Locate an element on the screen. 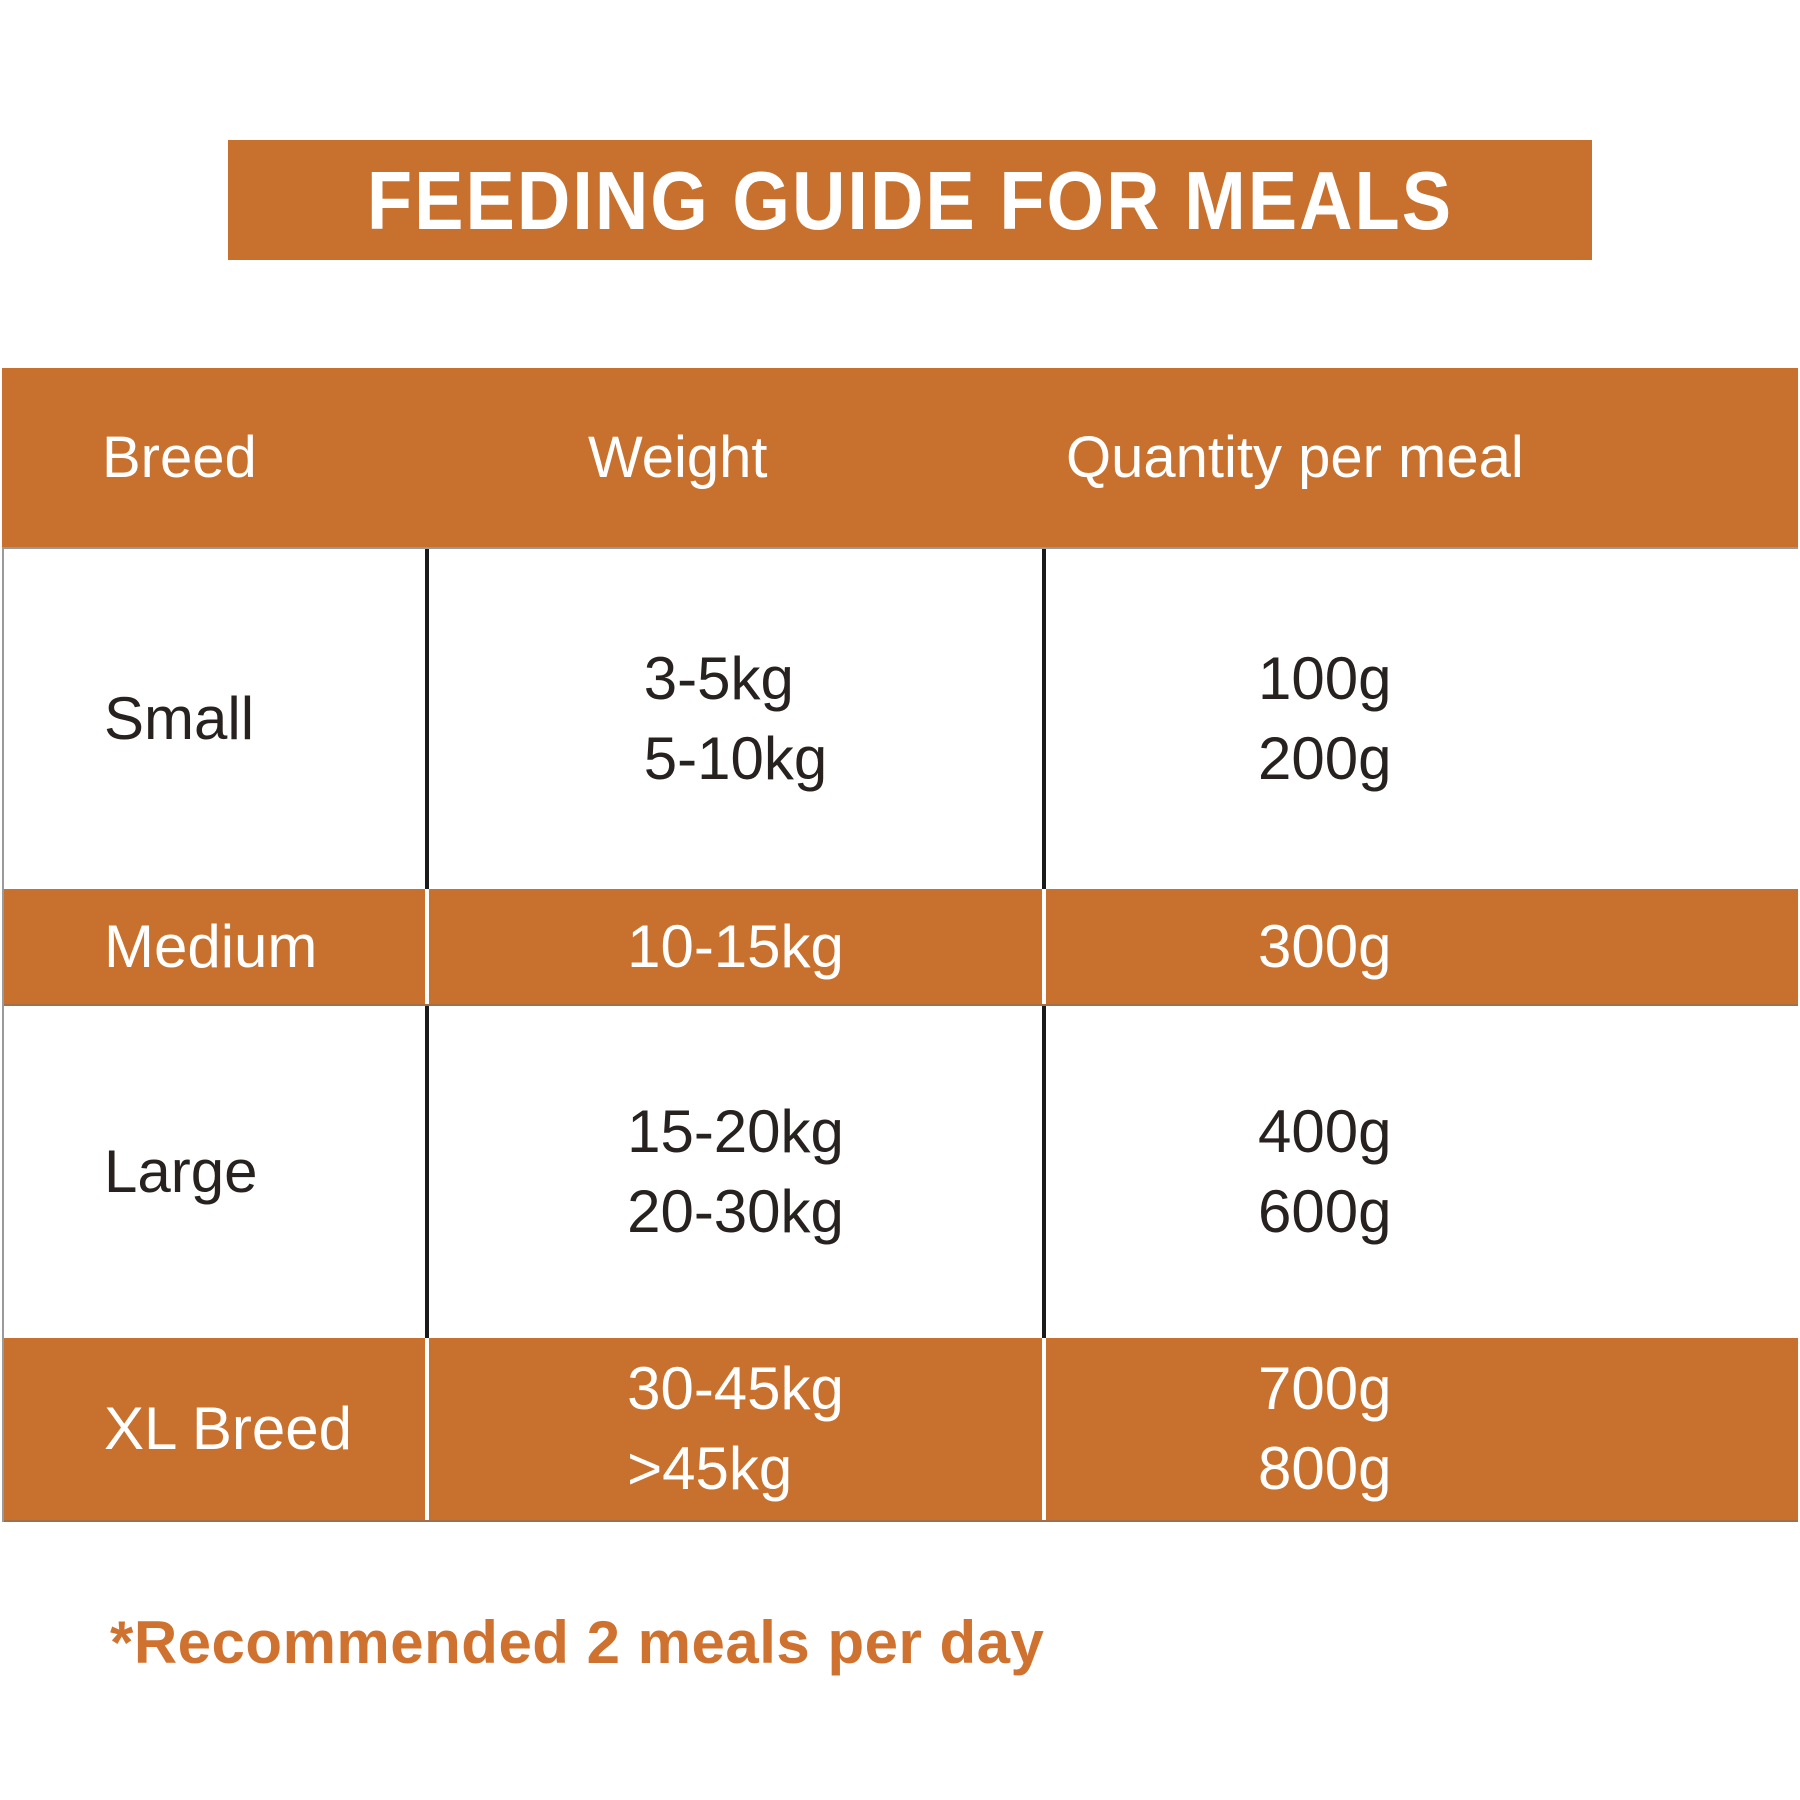  breed-cell: Small is located at coordinates (179, 718).